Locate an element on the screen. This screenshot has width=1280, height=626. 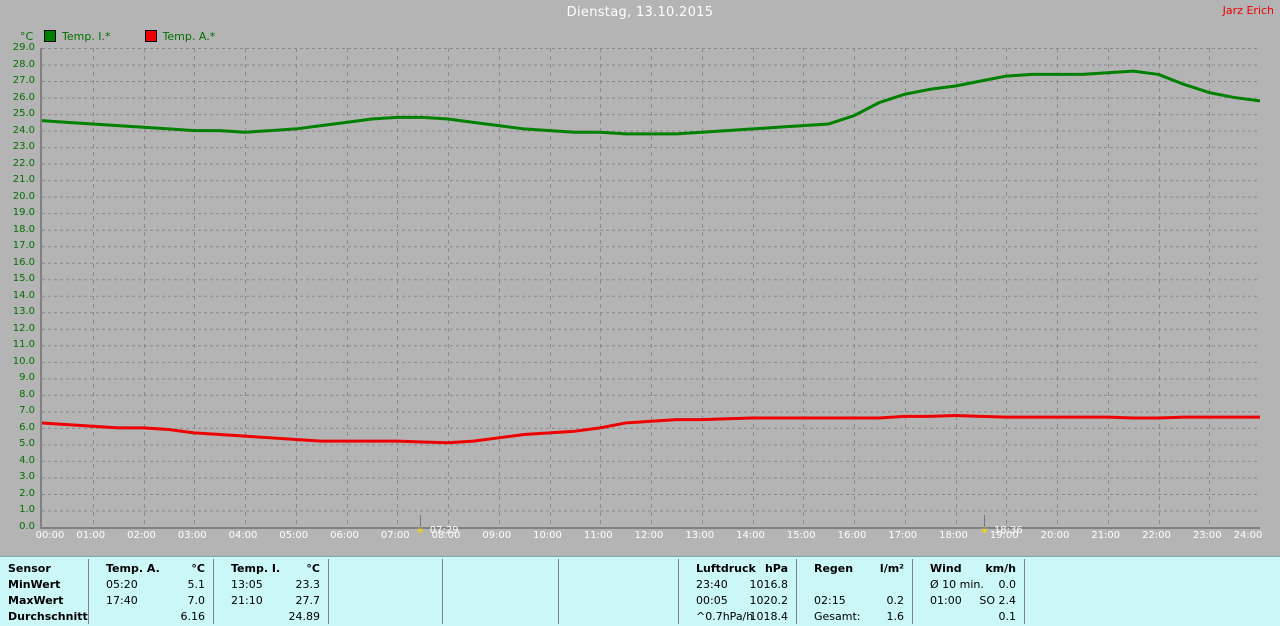
table-cell-value: °C is located at coordinates (198, 568).